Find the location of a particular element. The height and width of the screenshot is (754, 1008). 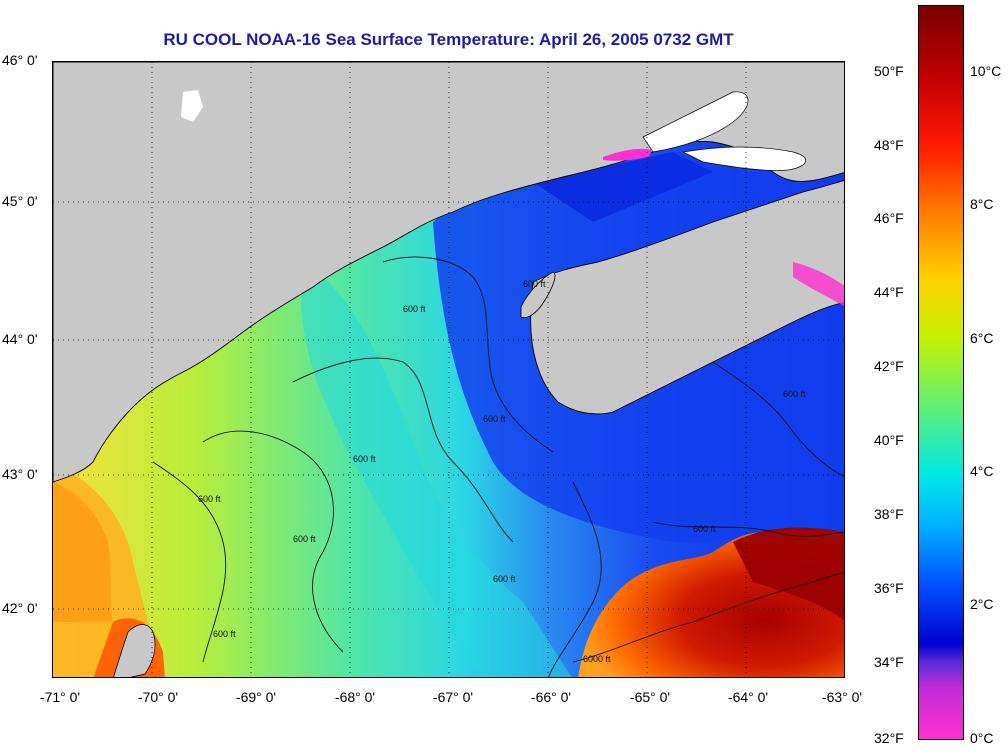

colorbar-f-label: 36°F is located at coordinates (889, 588).